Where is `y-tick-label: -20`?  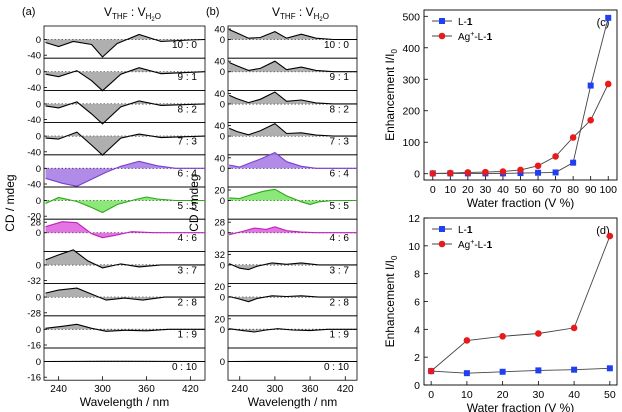
y-tick-label: -20 is located at coordinates (34, 217).